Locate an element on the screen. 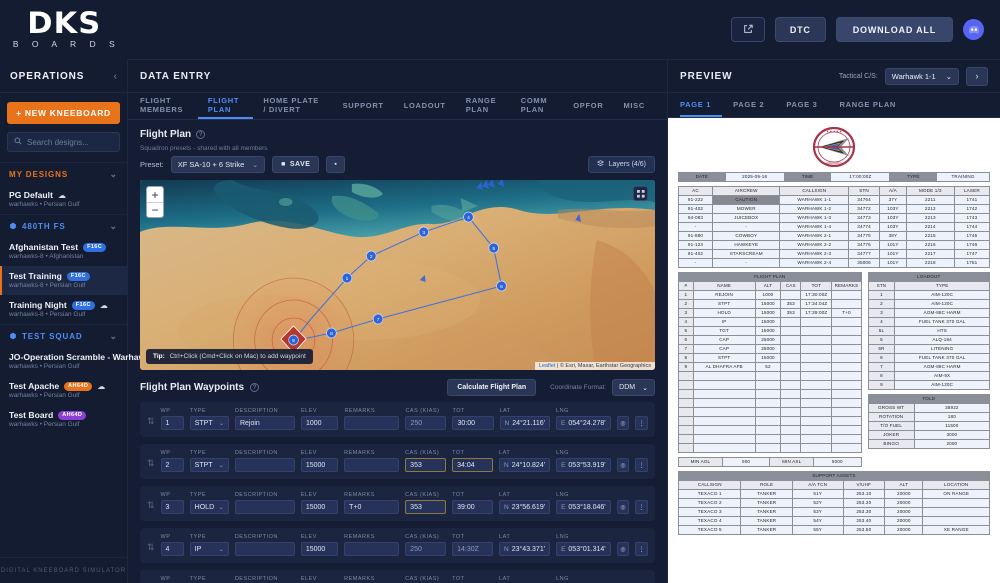  waypoint-description-input: Rejoin is located at coordinates (264, 423).